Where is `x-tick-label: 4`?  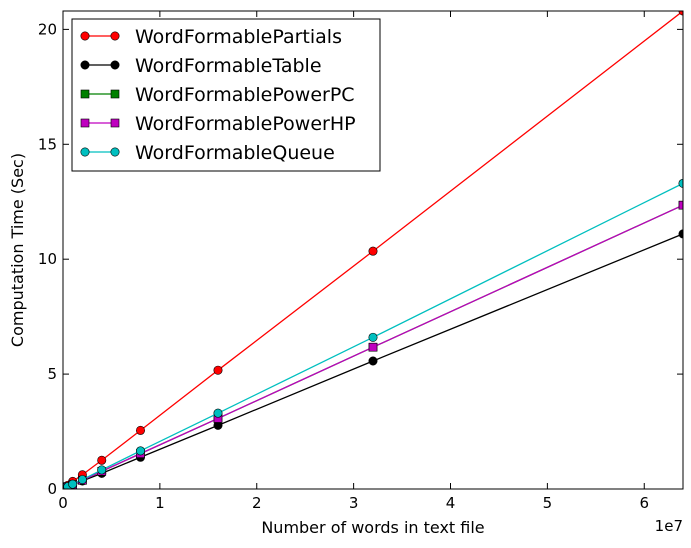 x-tick-label: 4 is located at coordinates (451, 503).